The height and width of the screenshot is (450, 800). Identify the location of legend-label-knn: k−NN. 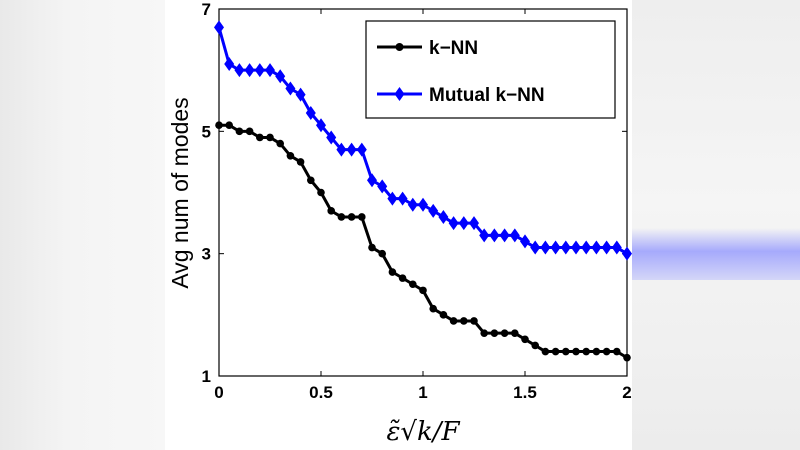
(453, 48).